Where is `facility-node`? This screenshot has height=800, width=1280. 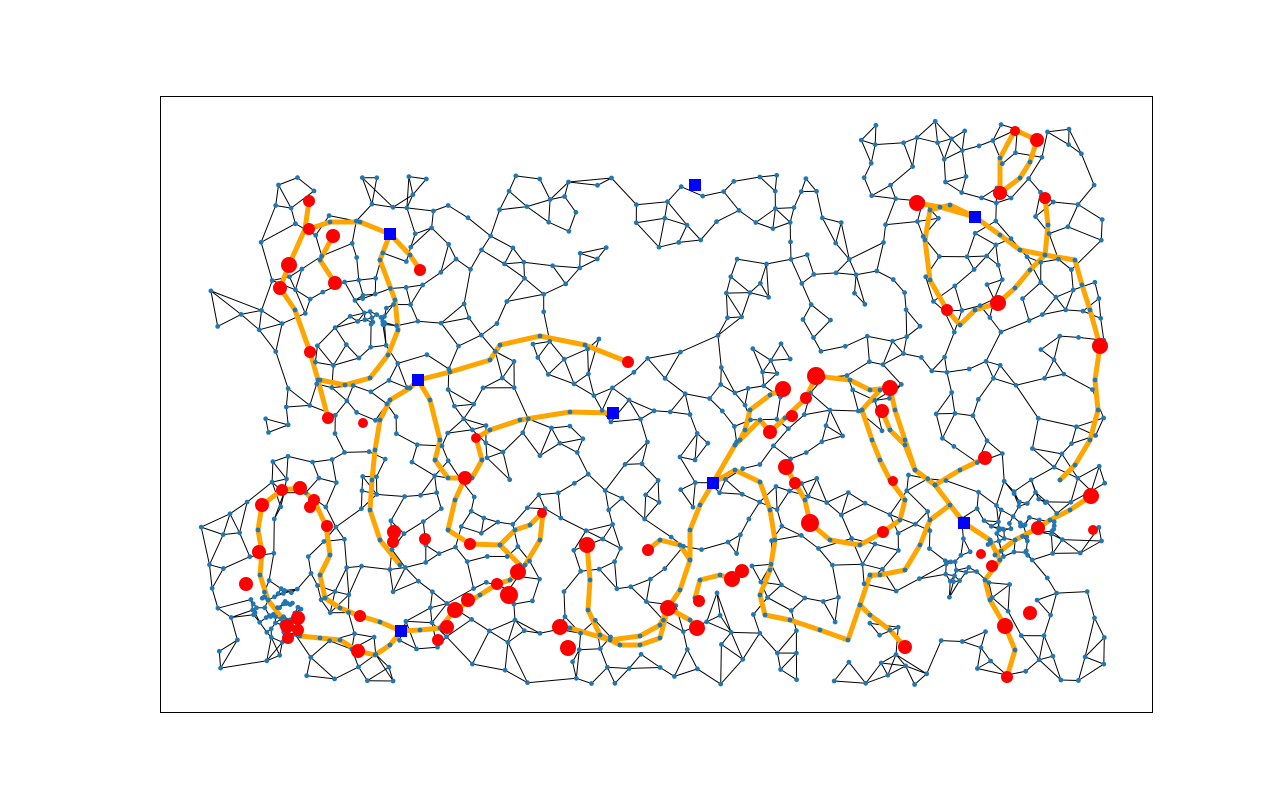
facility-node is located at coordinates (975, 217).